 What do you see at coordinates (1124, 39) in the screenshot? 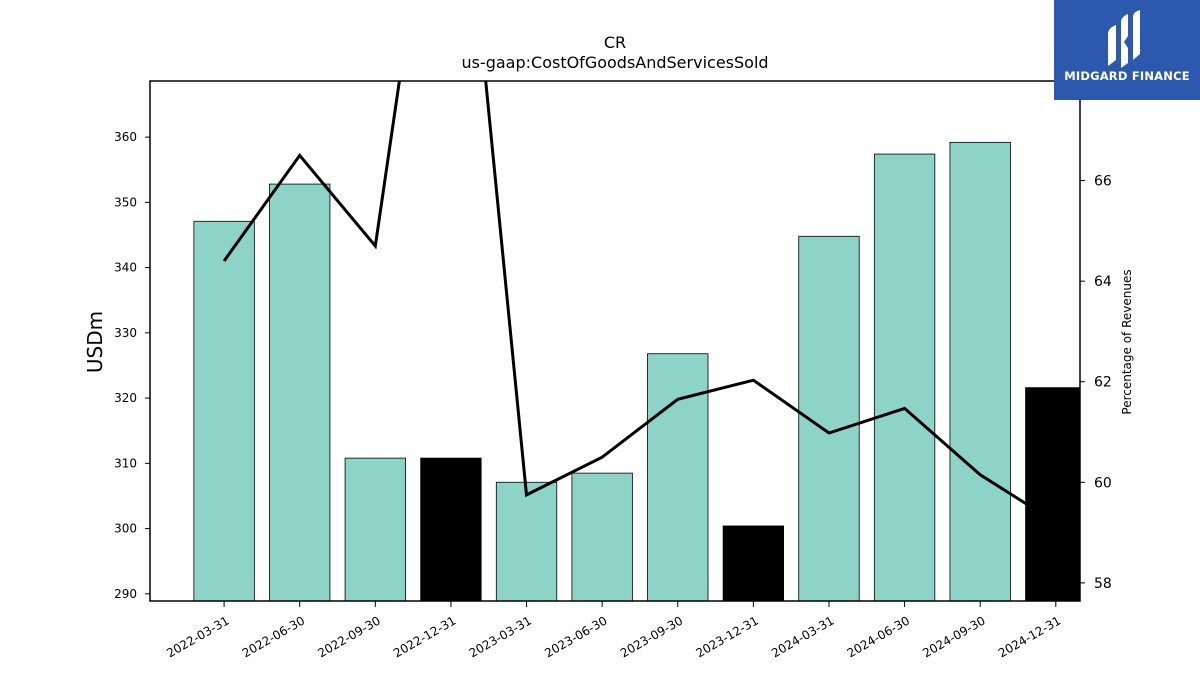
I see `brand-mark-icon` at bounding box center [1124, 39].